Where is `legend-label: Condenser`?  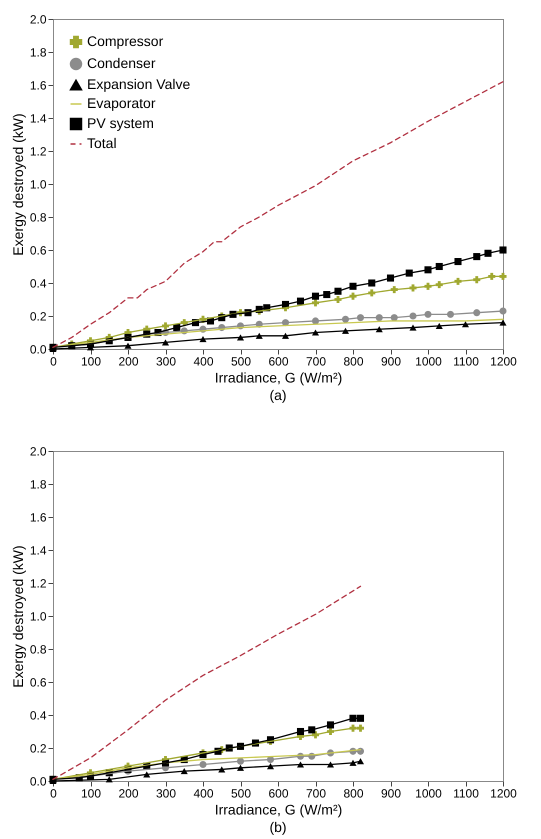
legend-label: Condenser is located at coordinates (121, 63).